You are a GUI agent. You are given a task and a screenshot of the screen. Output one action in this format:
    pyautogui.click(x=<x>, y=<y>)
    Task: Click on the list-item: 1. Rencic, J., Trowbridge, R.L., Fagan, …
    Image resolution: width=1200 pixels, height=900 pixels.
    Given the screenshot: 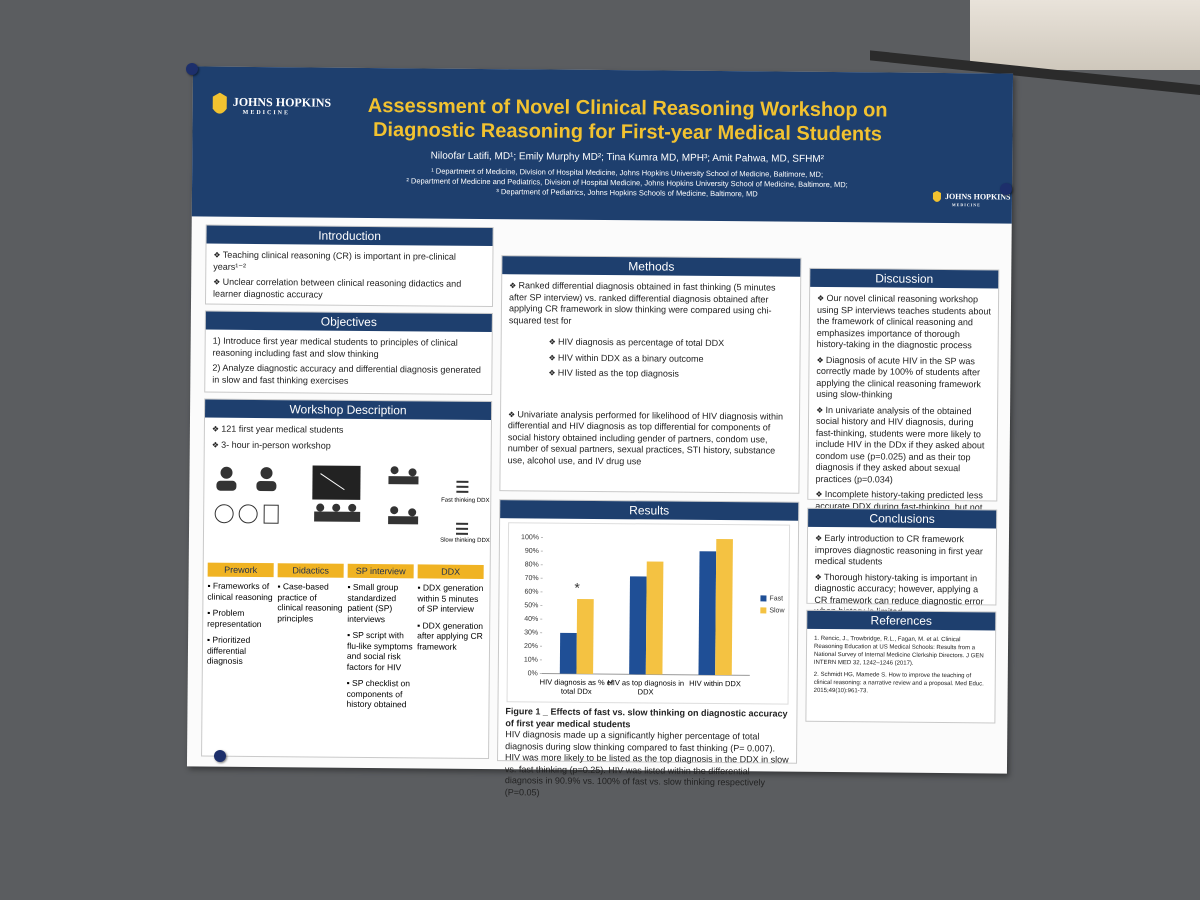 What is the action you would take?
    pyautogui.click(x=898, y=651)
    